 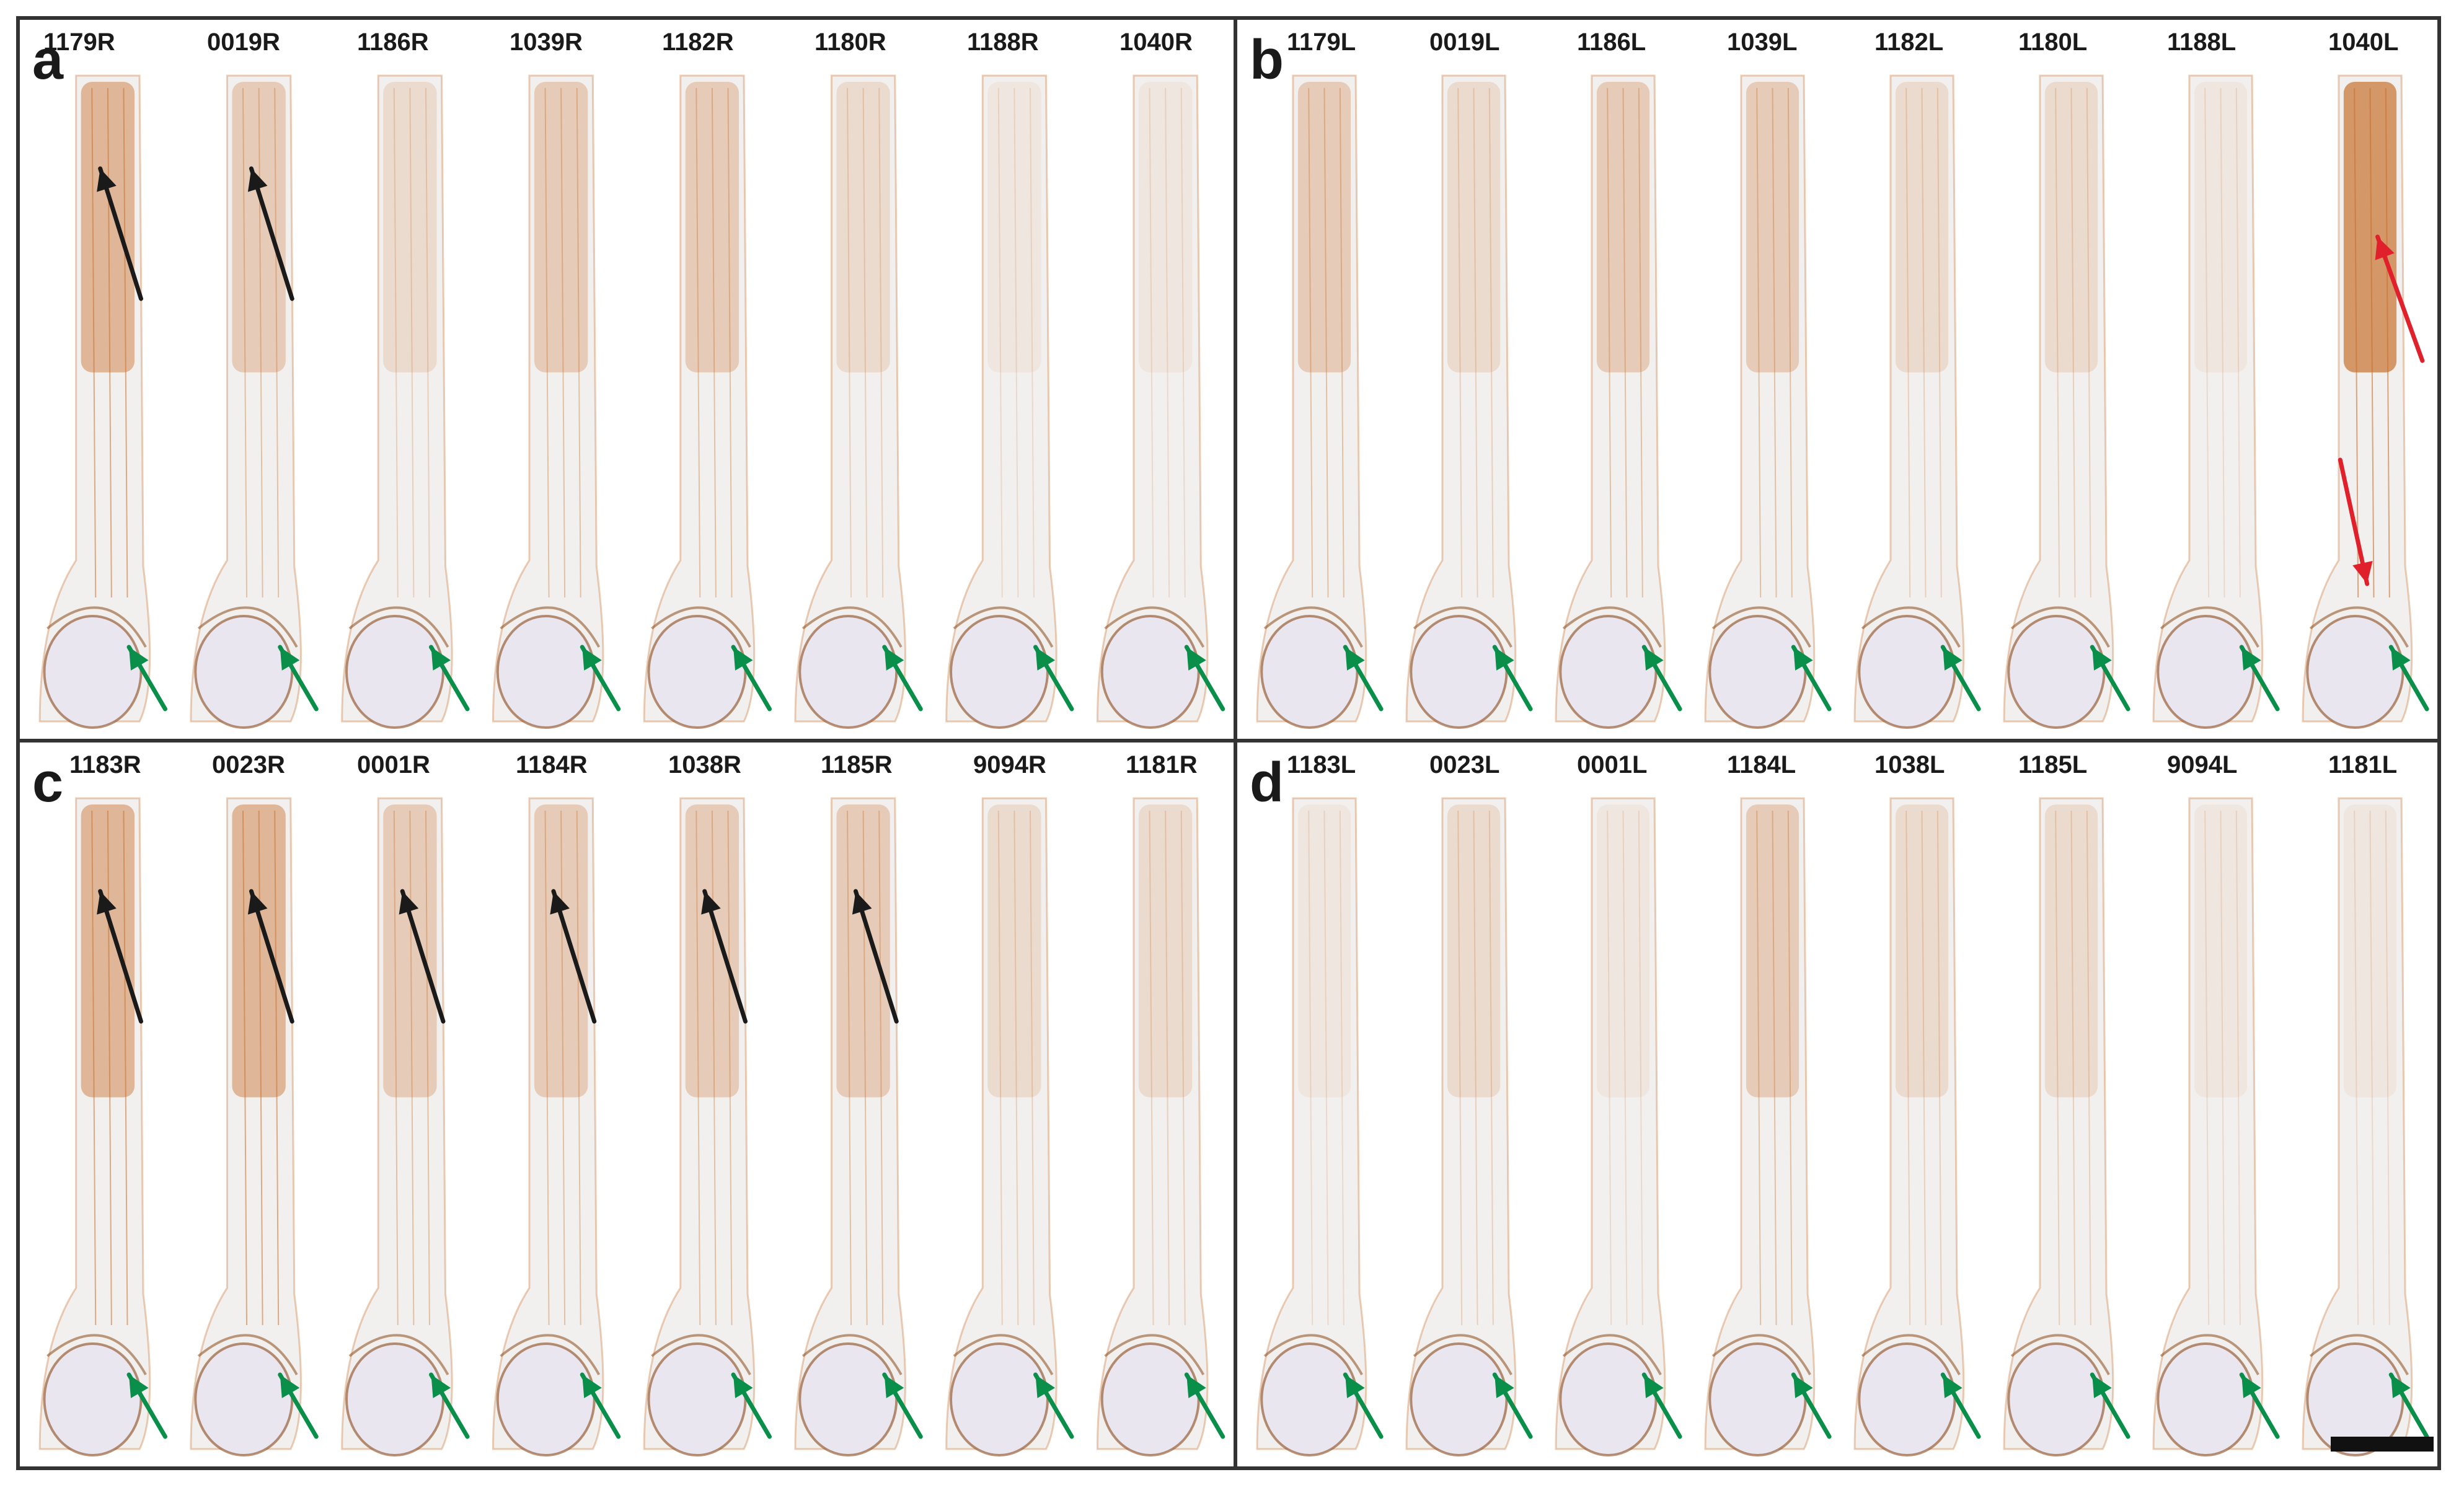 I want to click on sample-label: 1184R, so click(x=552, y=764).